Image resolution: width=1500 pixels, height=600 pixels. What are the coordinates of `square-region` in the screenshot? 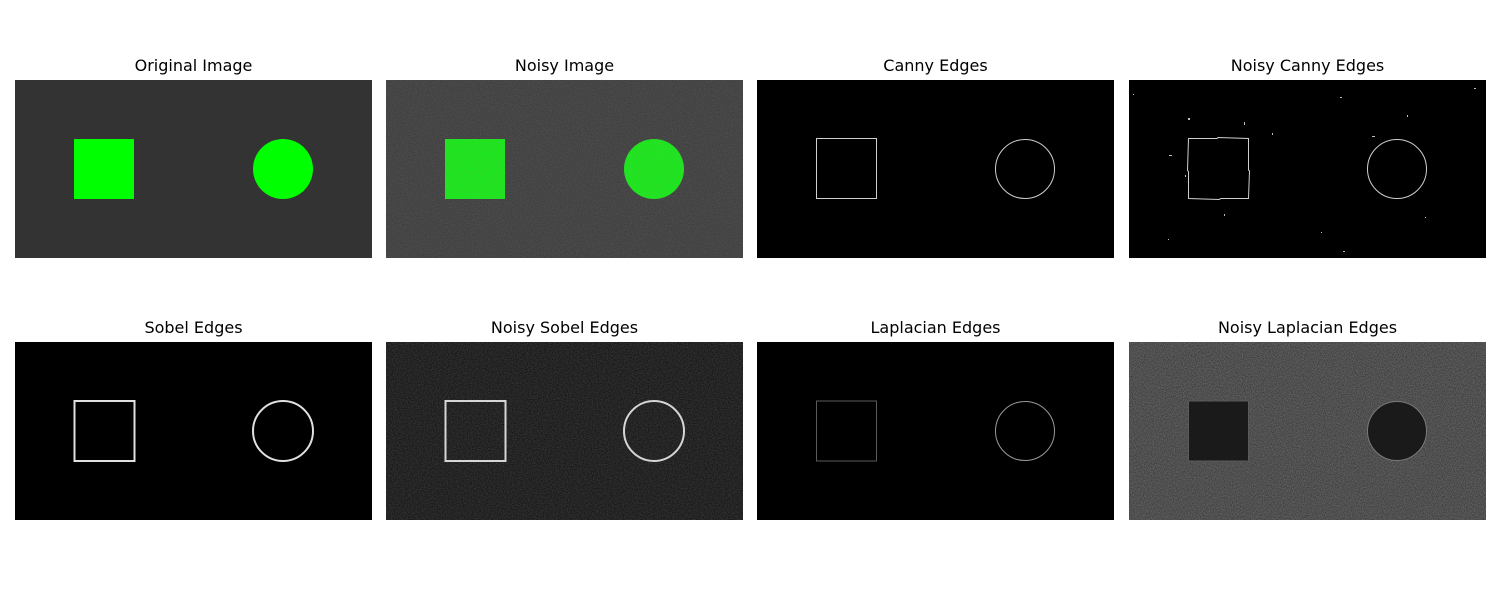 It's located at (1218, 431).